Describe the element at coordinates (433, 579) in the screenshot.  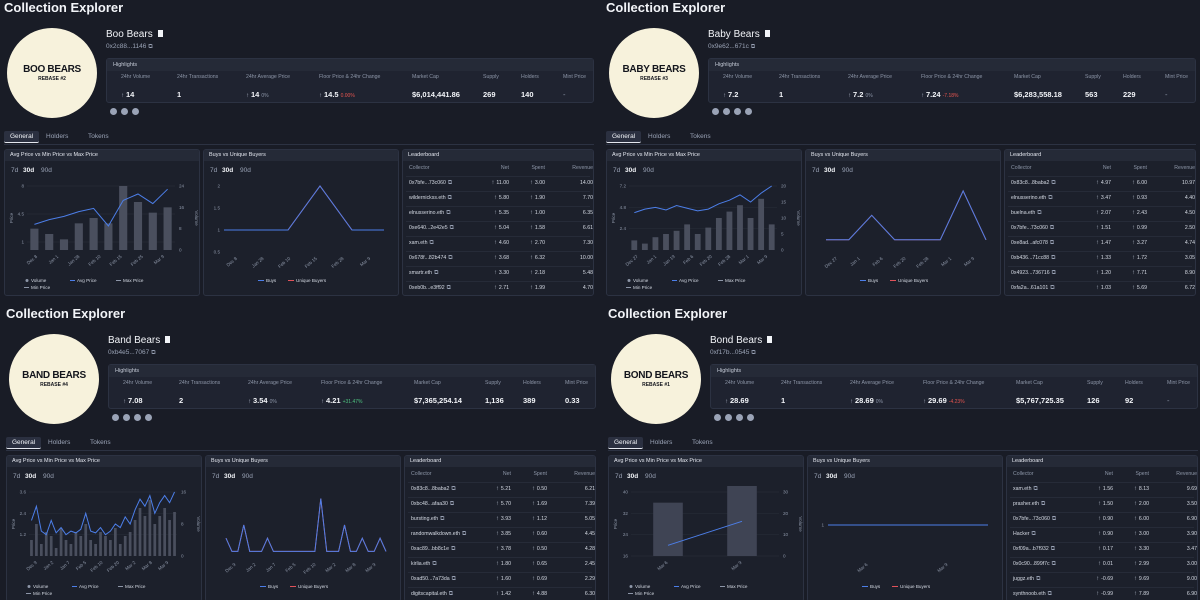
I see `leaderboard-collector: 0xad50...7a73da ⧉` at that location.